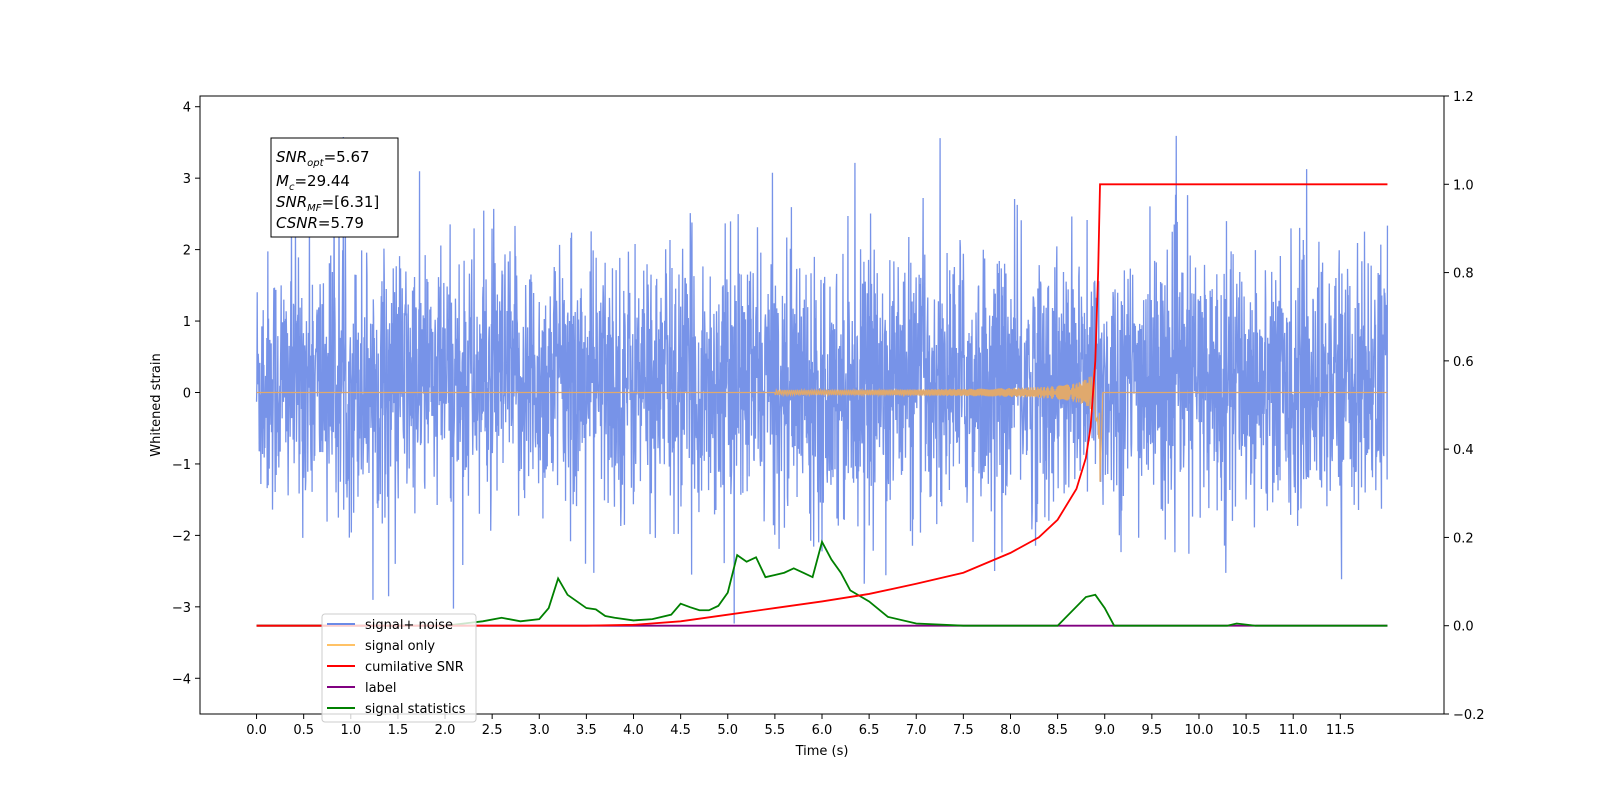 This screenshot has width=1600, height=800. Describe the element at coordinates (1463, 274) in the screenshot. I see `y-right-tick-label: 0.8` at that location.